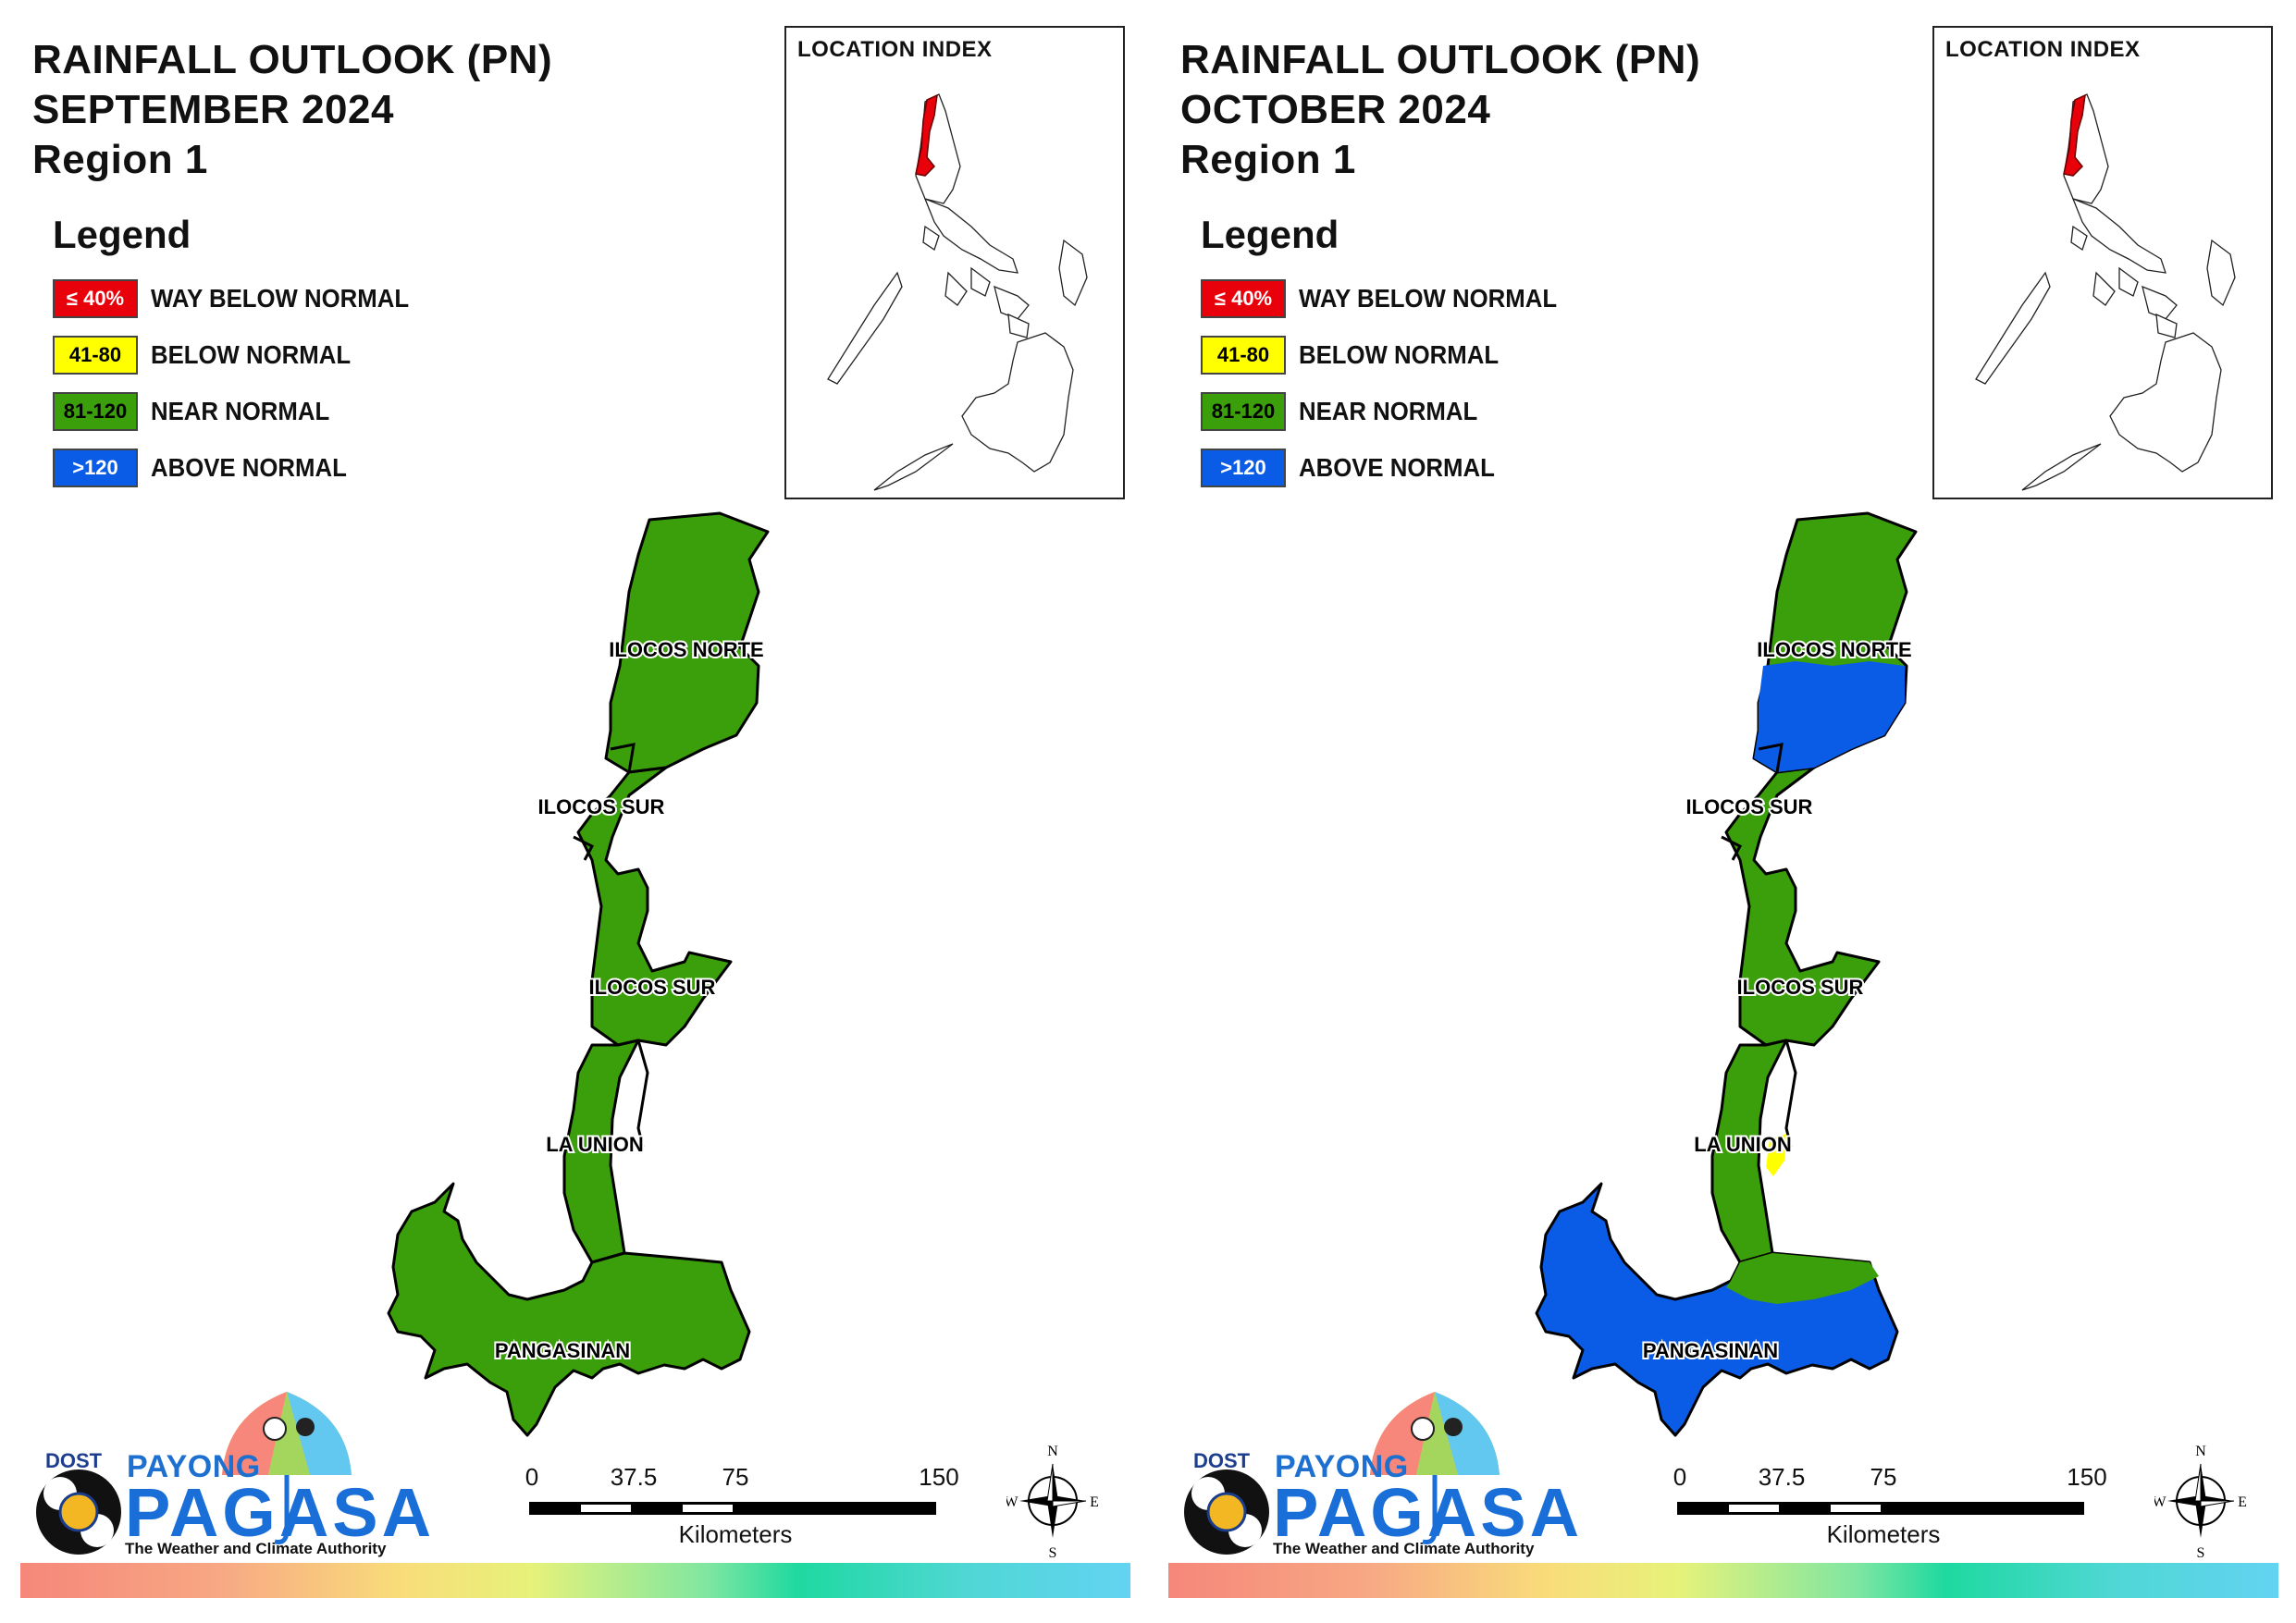 This screenshot has height=1623, width=2296. I want to click on zone-ilocos-norte-inland, so click(1829, 716).